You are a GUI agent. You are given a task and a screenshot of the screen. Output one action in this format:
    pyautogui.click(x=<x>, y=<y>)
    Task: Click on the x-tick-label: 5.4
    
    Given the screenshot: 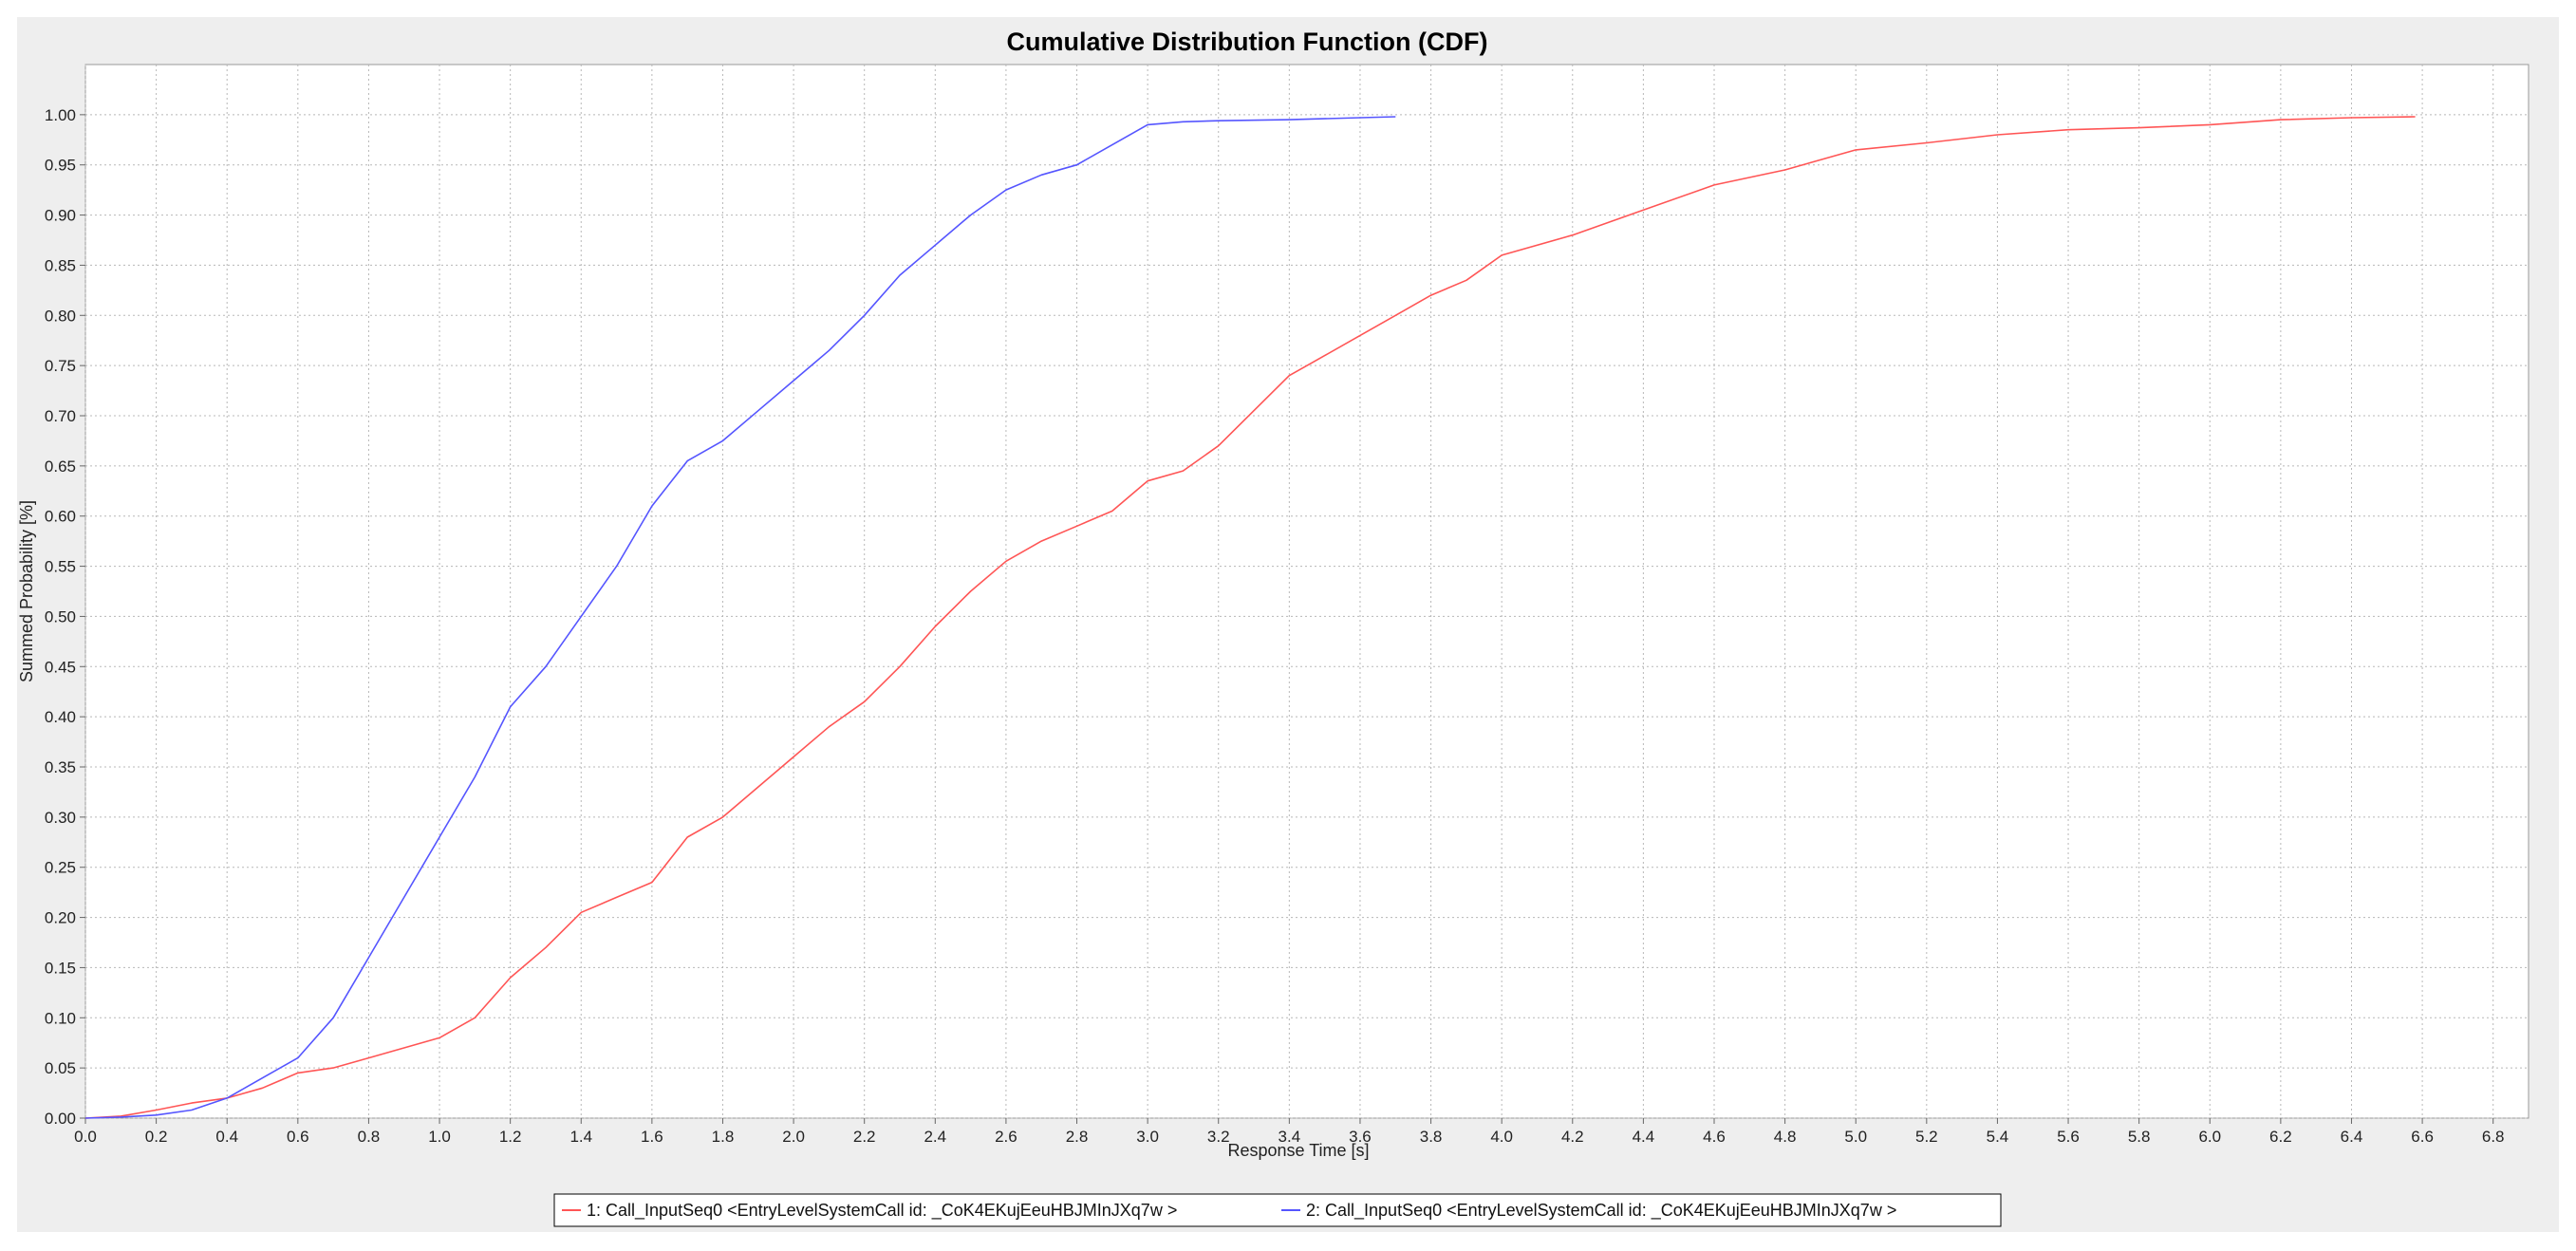 What is the action you would take?
    pyautogui.click(x=1998, y=1137)
    